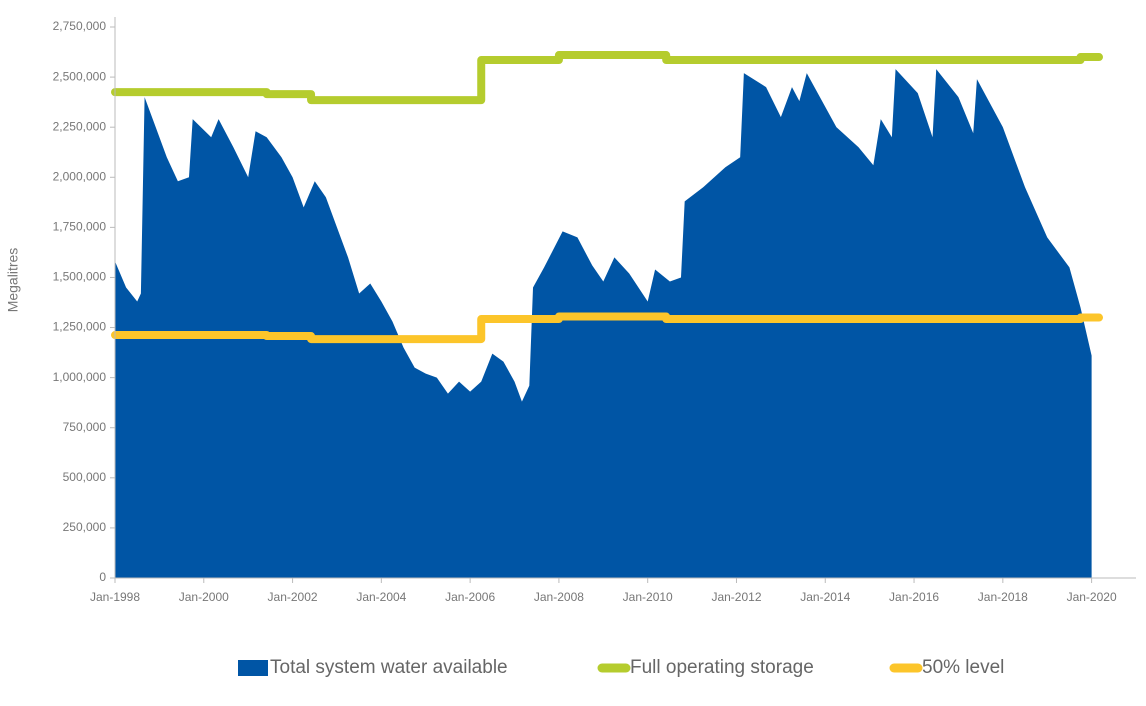  Describe the element at coordinates (293, 597) in the screenshot. I see `x-tick-label: Jan-2002` at that location.